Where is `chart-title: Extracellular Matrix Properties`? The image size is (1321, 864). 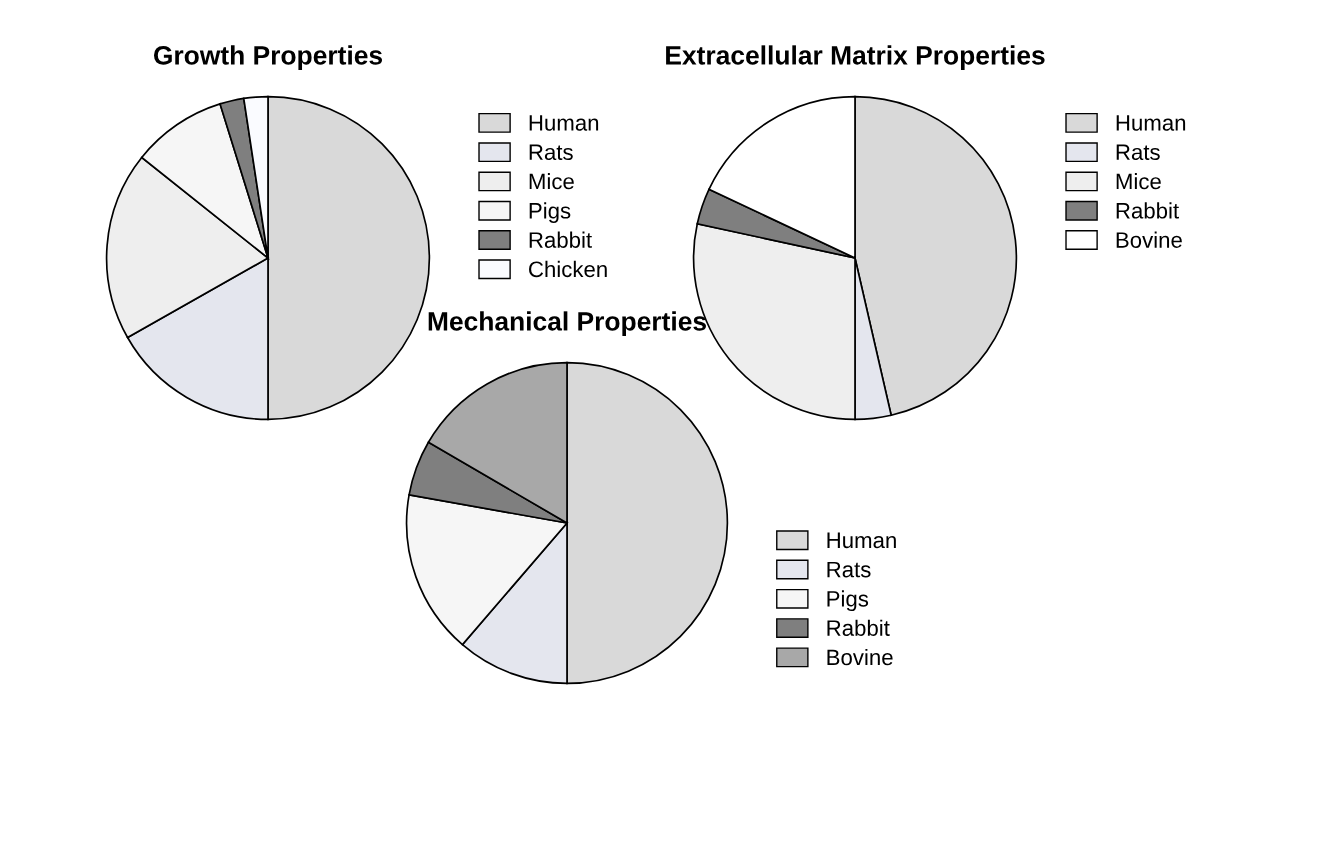
chart-title: Extracellular Matrix Properties is located at coordinates (855, 57).